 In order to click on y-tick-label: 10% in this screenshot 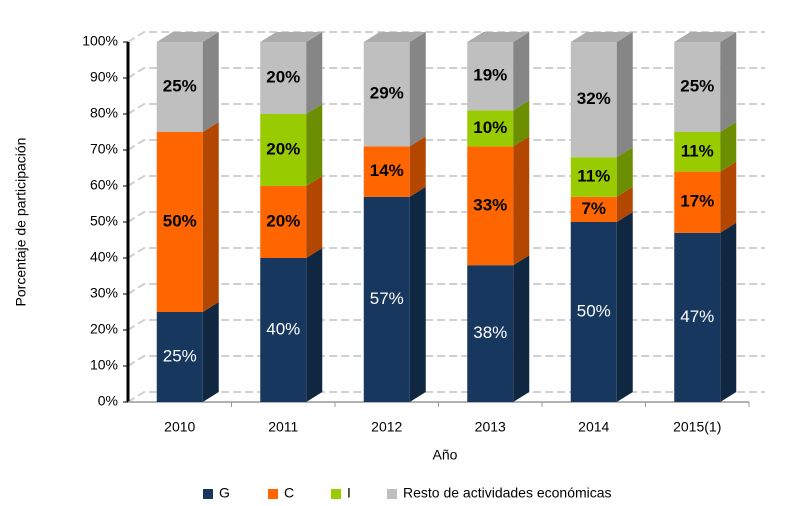, I will do `click(104, 365)`.